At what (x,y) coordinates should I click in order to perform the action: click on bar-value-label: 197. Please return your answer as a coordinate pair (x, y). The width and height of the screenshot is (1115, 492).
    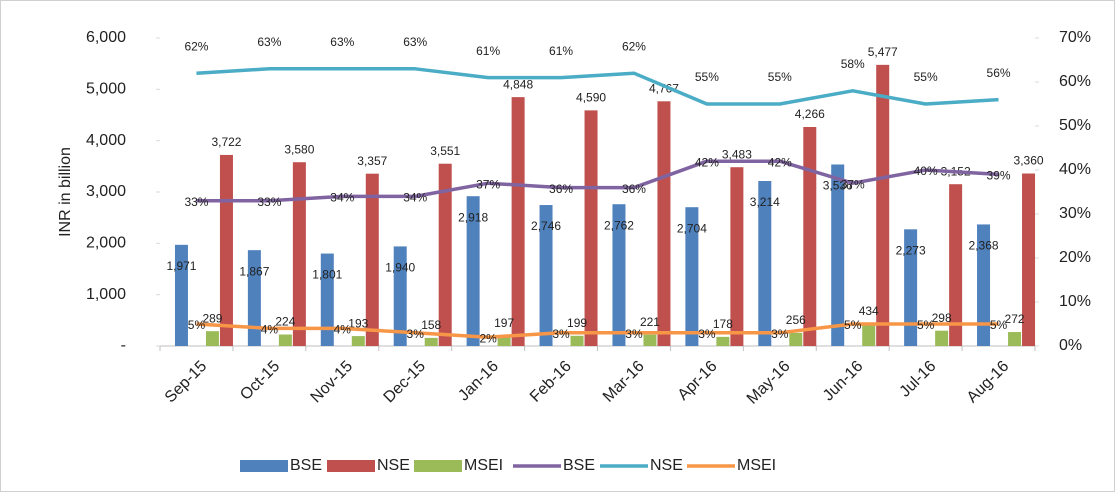
    Looking at the image, I should click on (504, 323).